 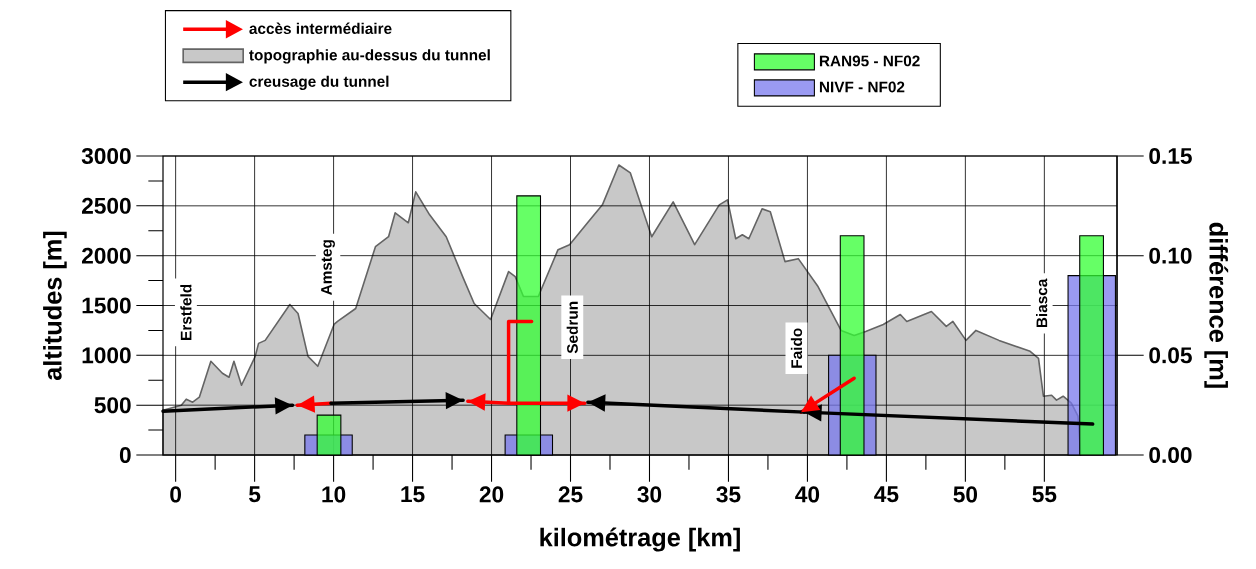 What do you see at coordinates (112, 405) in the screenshot?
I see `y-tick-label: 500` at bounding box center [112, 405].